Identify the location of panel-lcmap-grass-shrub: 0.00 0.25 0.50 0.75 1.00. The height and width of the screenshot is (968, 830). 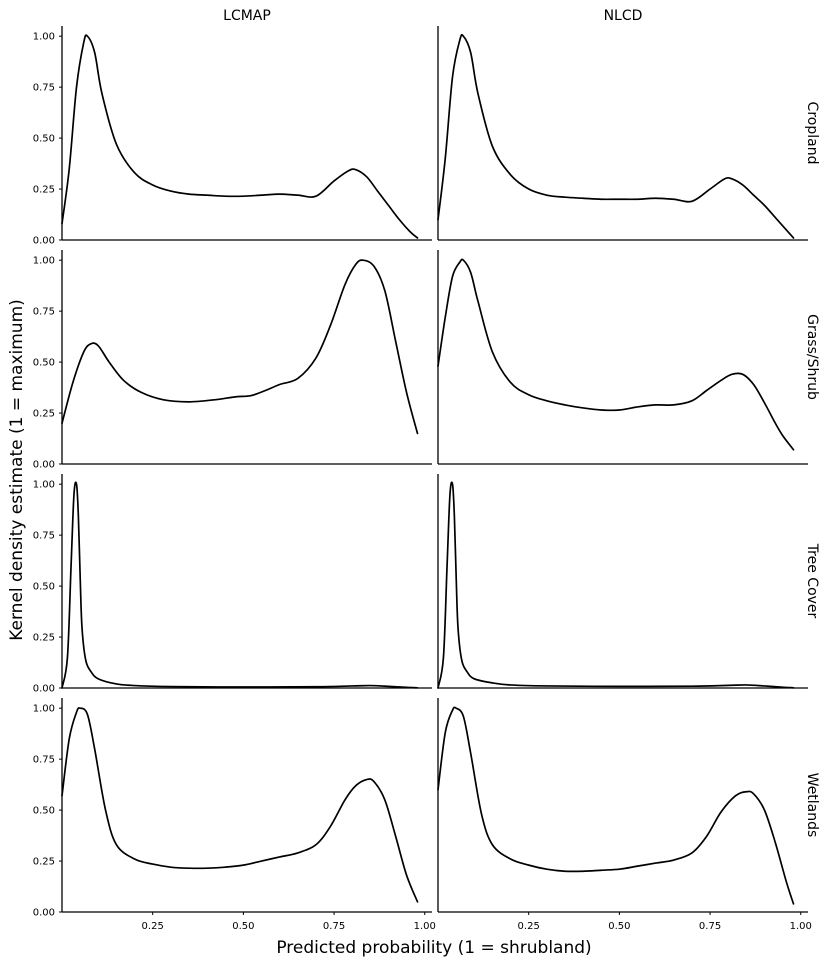
(232, 360).